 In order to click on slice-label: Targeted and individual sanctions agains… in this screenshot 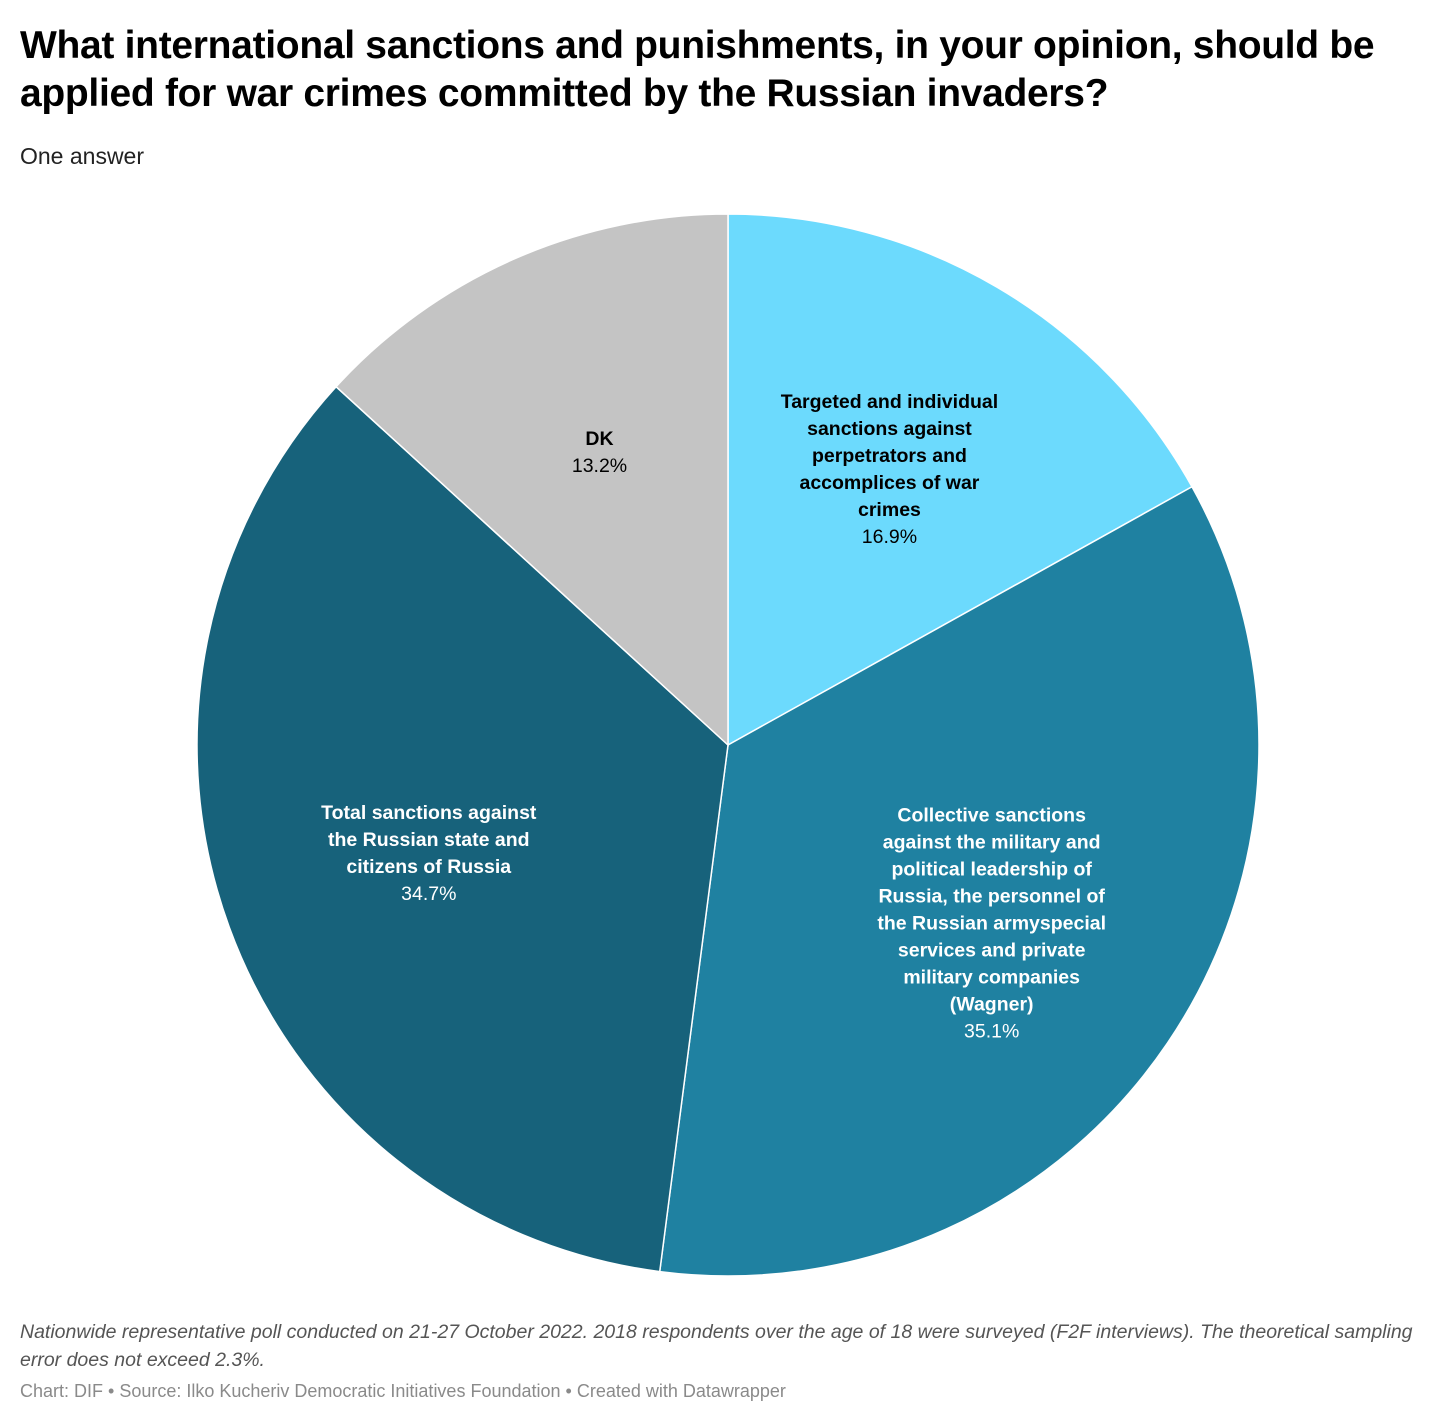, I will do `click(889, 470)`.